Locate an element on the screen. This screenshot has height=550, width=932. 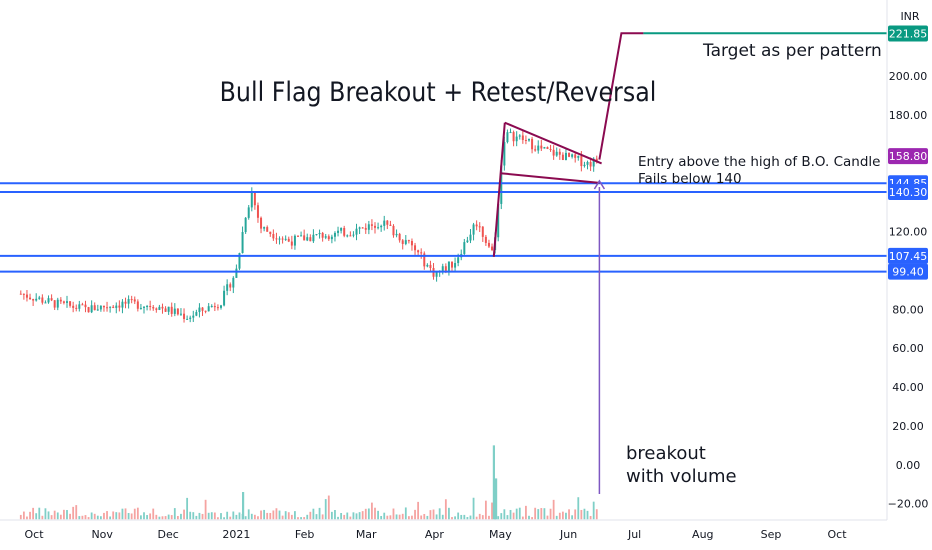
price-tick-label: 180.00 is located at coordinates (908, 115).